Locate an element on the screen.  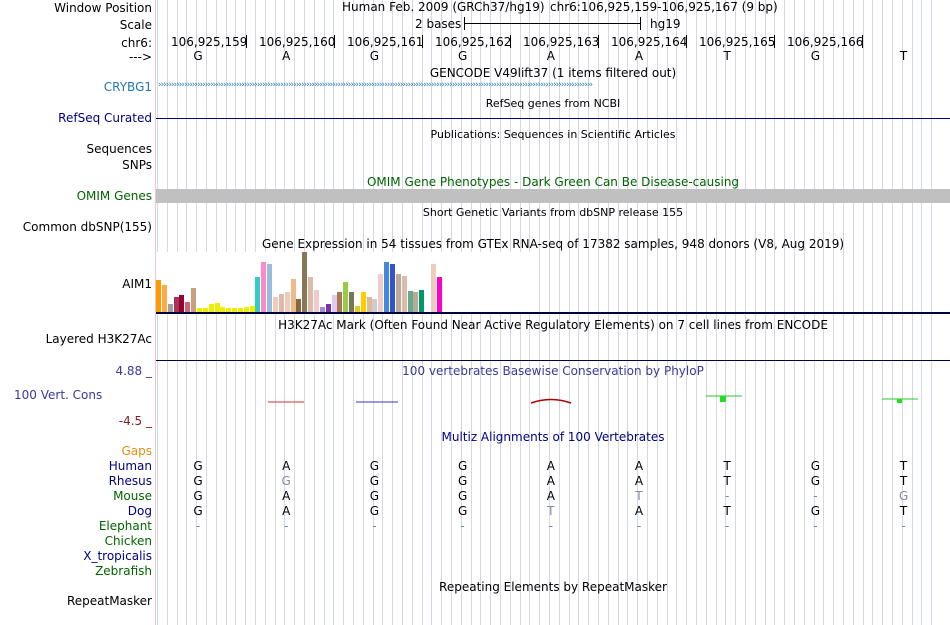
coordinate-label: 106,925,165 is located at coordinates (737, 42).